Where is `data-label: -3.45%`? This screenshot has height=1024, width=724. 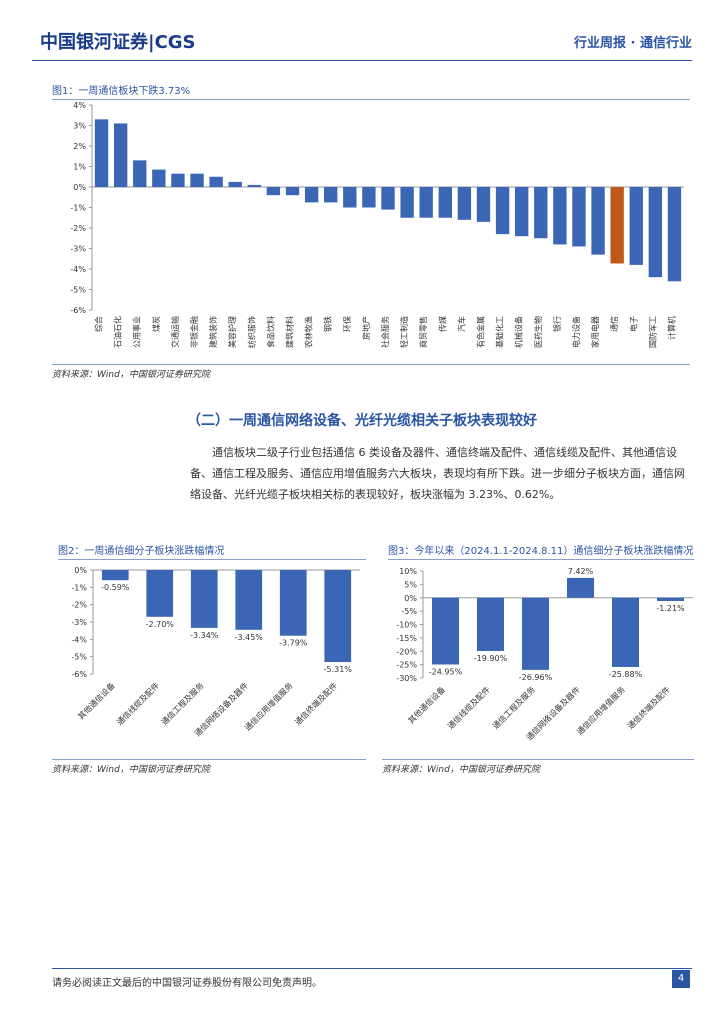 data-label: -3.45% is located at coordinates (249, 637).